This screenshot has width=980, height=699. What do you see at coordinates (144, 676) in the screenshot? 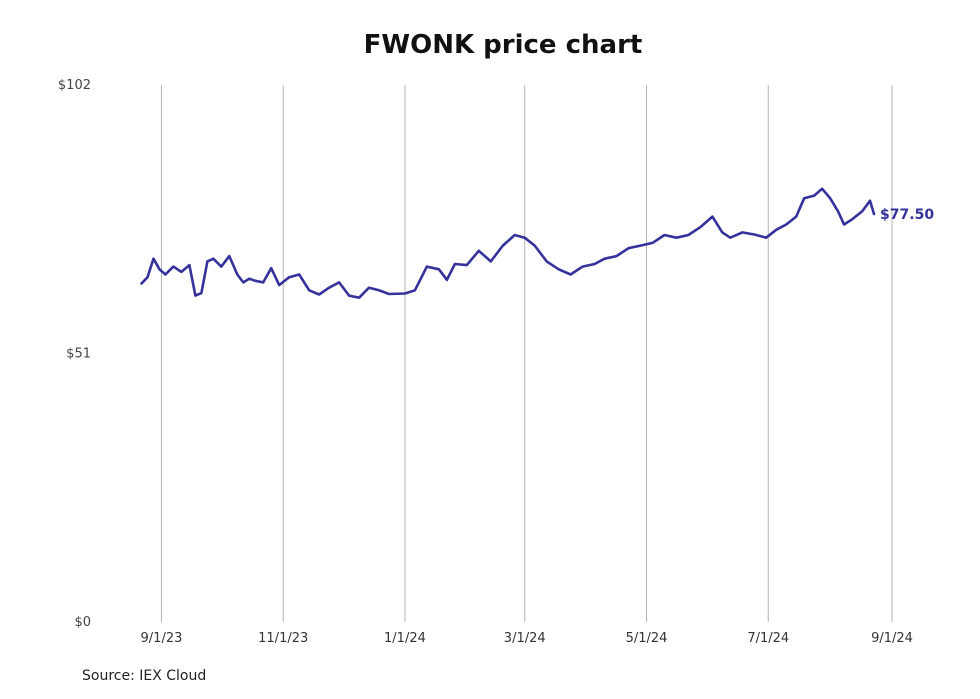
I see `source-note: Source: IEX Cloud` at bounding box center [144, 676].